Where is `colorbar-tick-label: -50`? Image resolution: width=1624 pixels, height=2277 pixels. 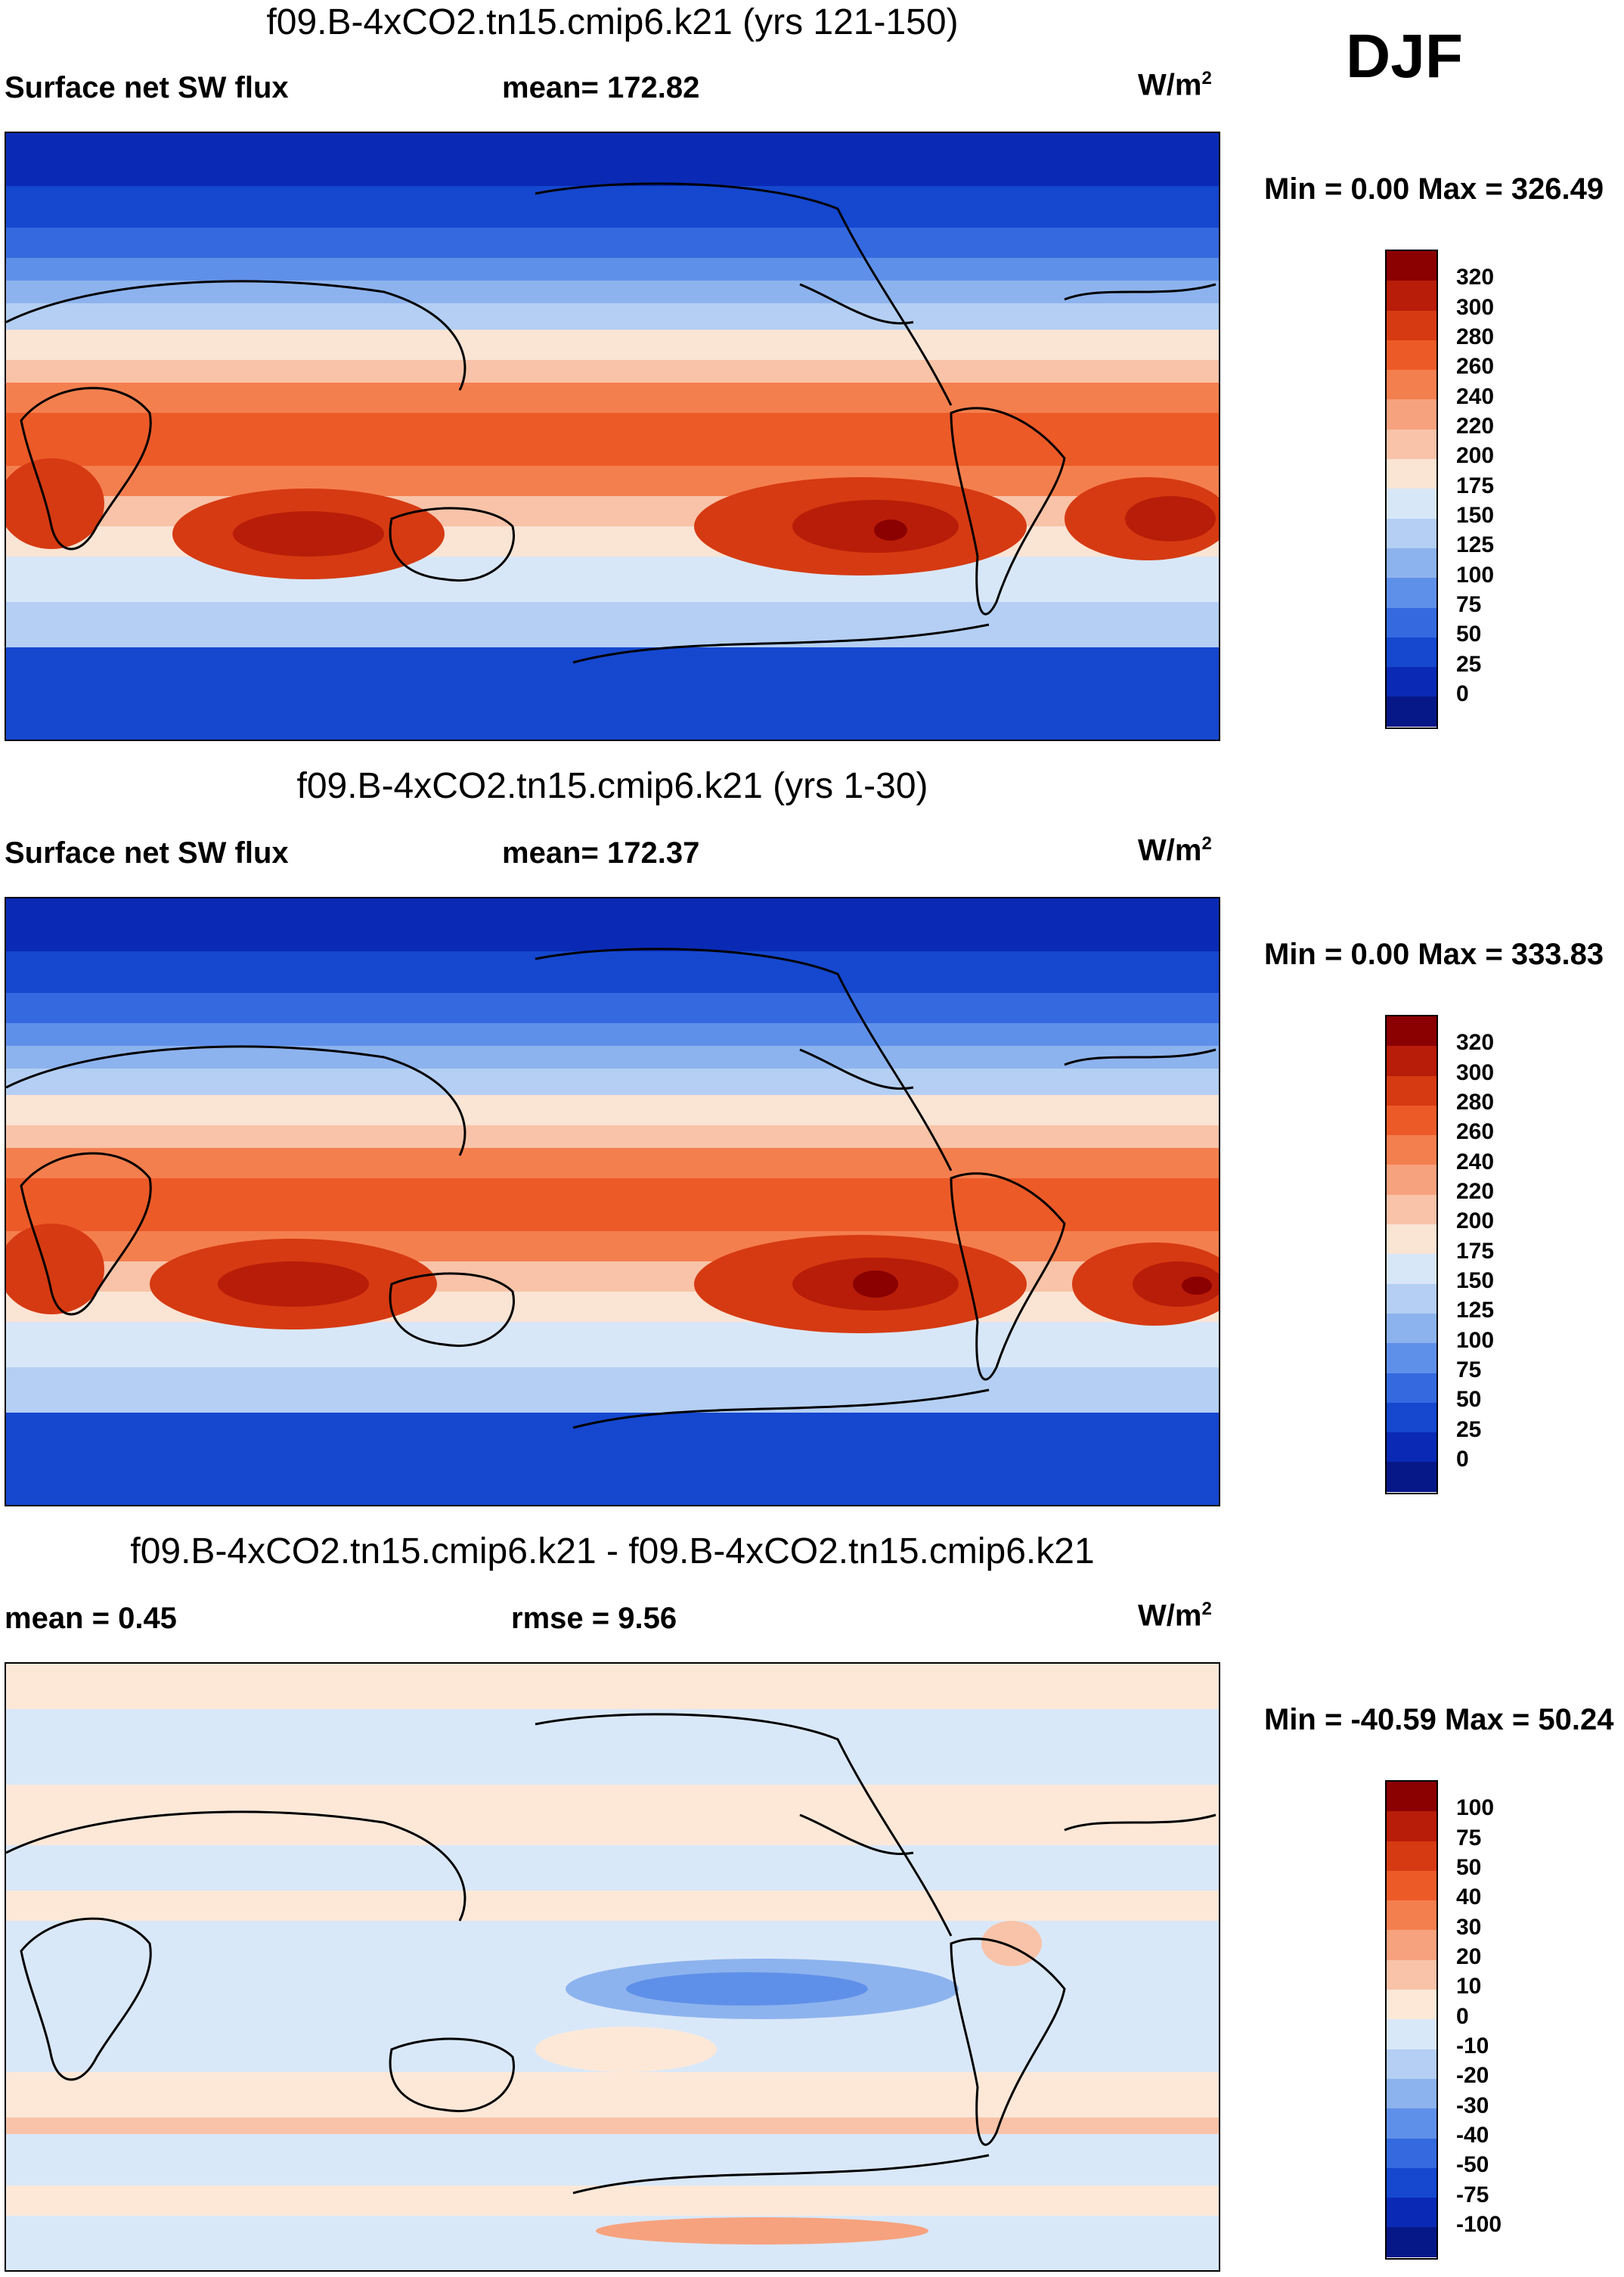 colorbar-tick-label: -50 is located at coordinates (1472, 2164).